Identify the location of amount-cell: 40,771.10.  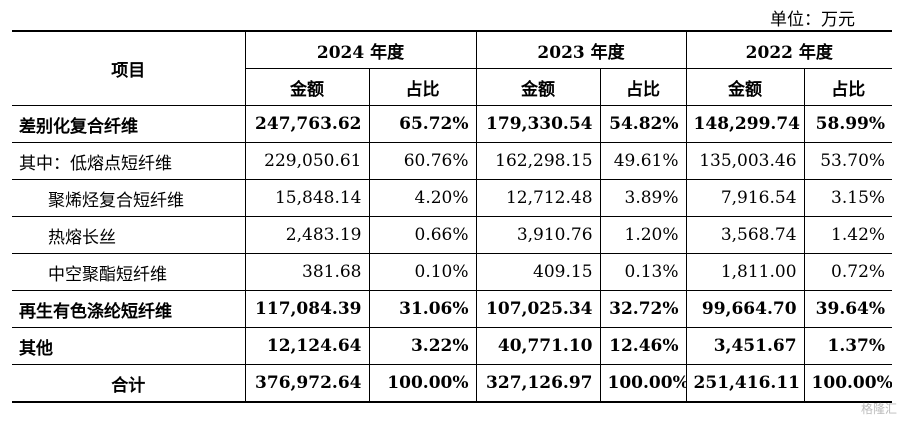
(538, 346).